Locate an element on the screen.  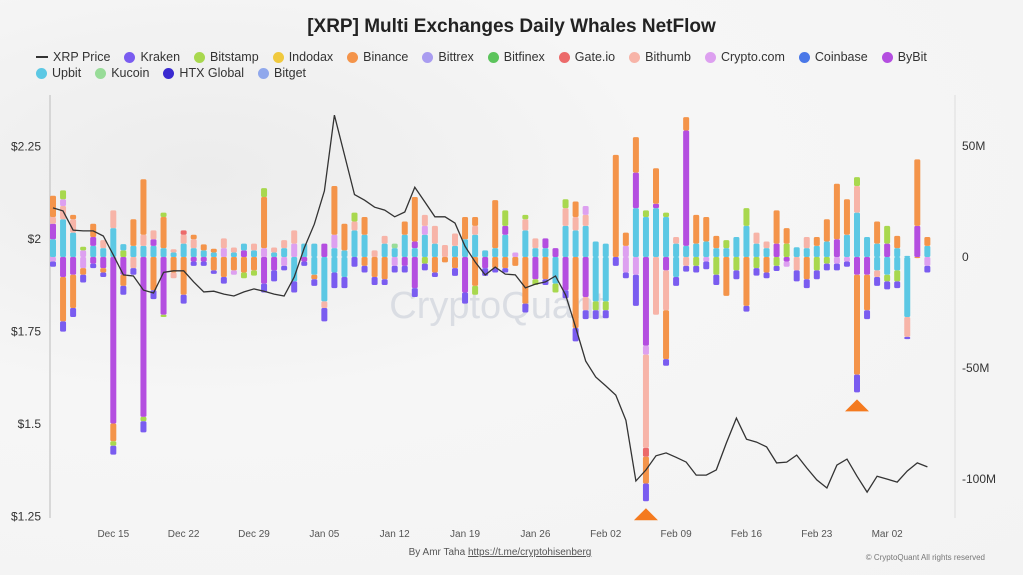
author-link: https://t.me/cryptohisenberg is located at coordinates (529, 552).